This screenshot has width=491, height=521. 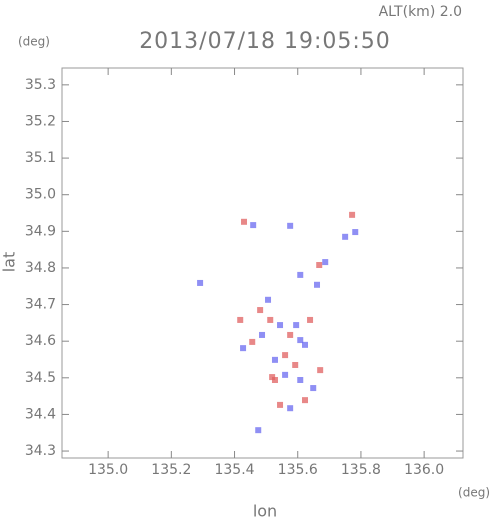 I want to click on y-tick-label: 34.4, so click(x=40, y=414).